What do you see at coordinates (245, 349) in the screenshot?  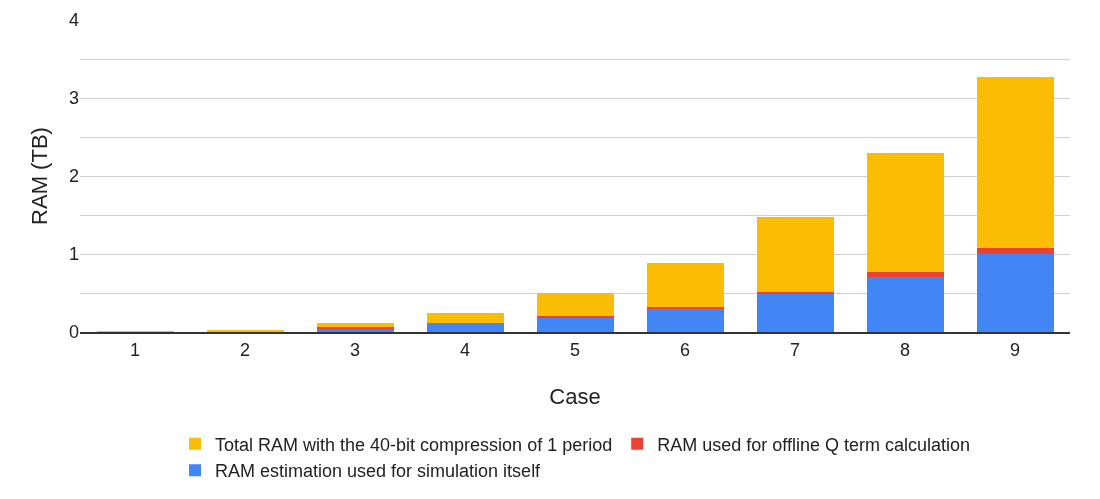 I see `x-tick-label: 2` at bounding box center [245, 349].